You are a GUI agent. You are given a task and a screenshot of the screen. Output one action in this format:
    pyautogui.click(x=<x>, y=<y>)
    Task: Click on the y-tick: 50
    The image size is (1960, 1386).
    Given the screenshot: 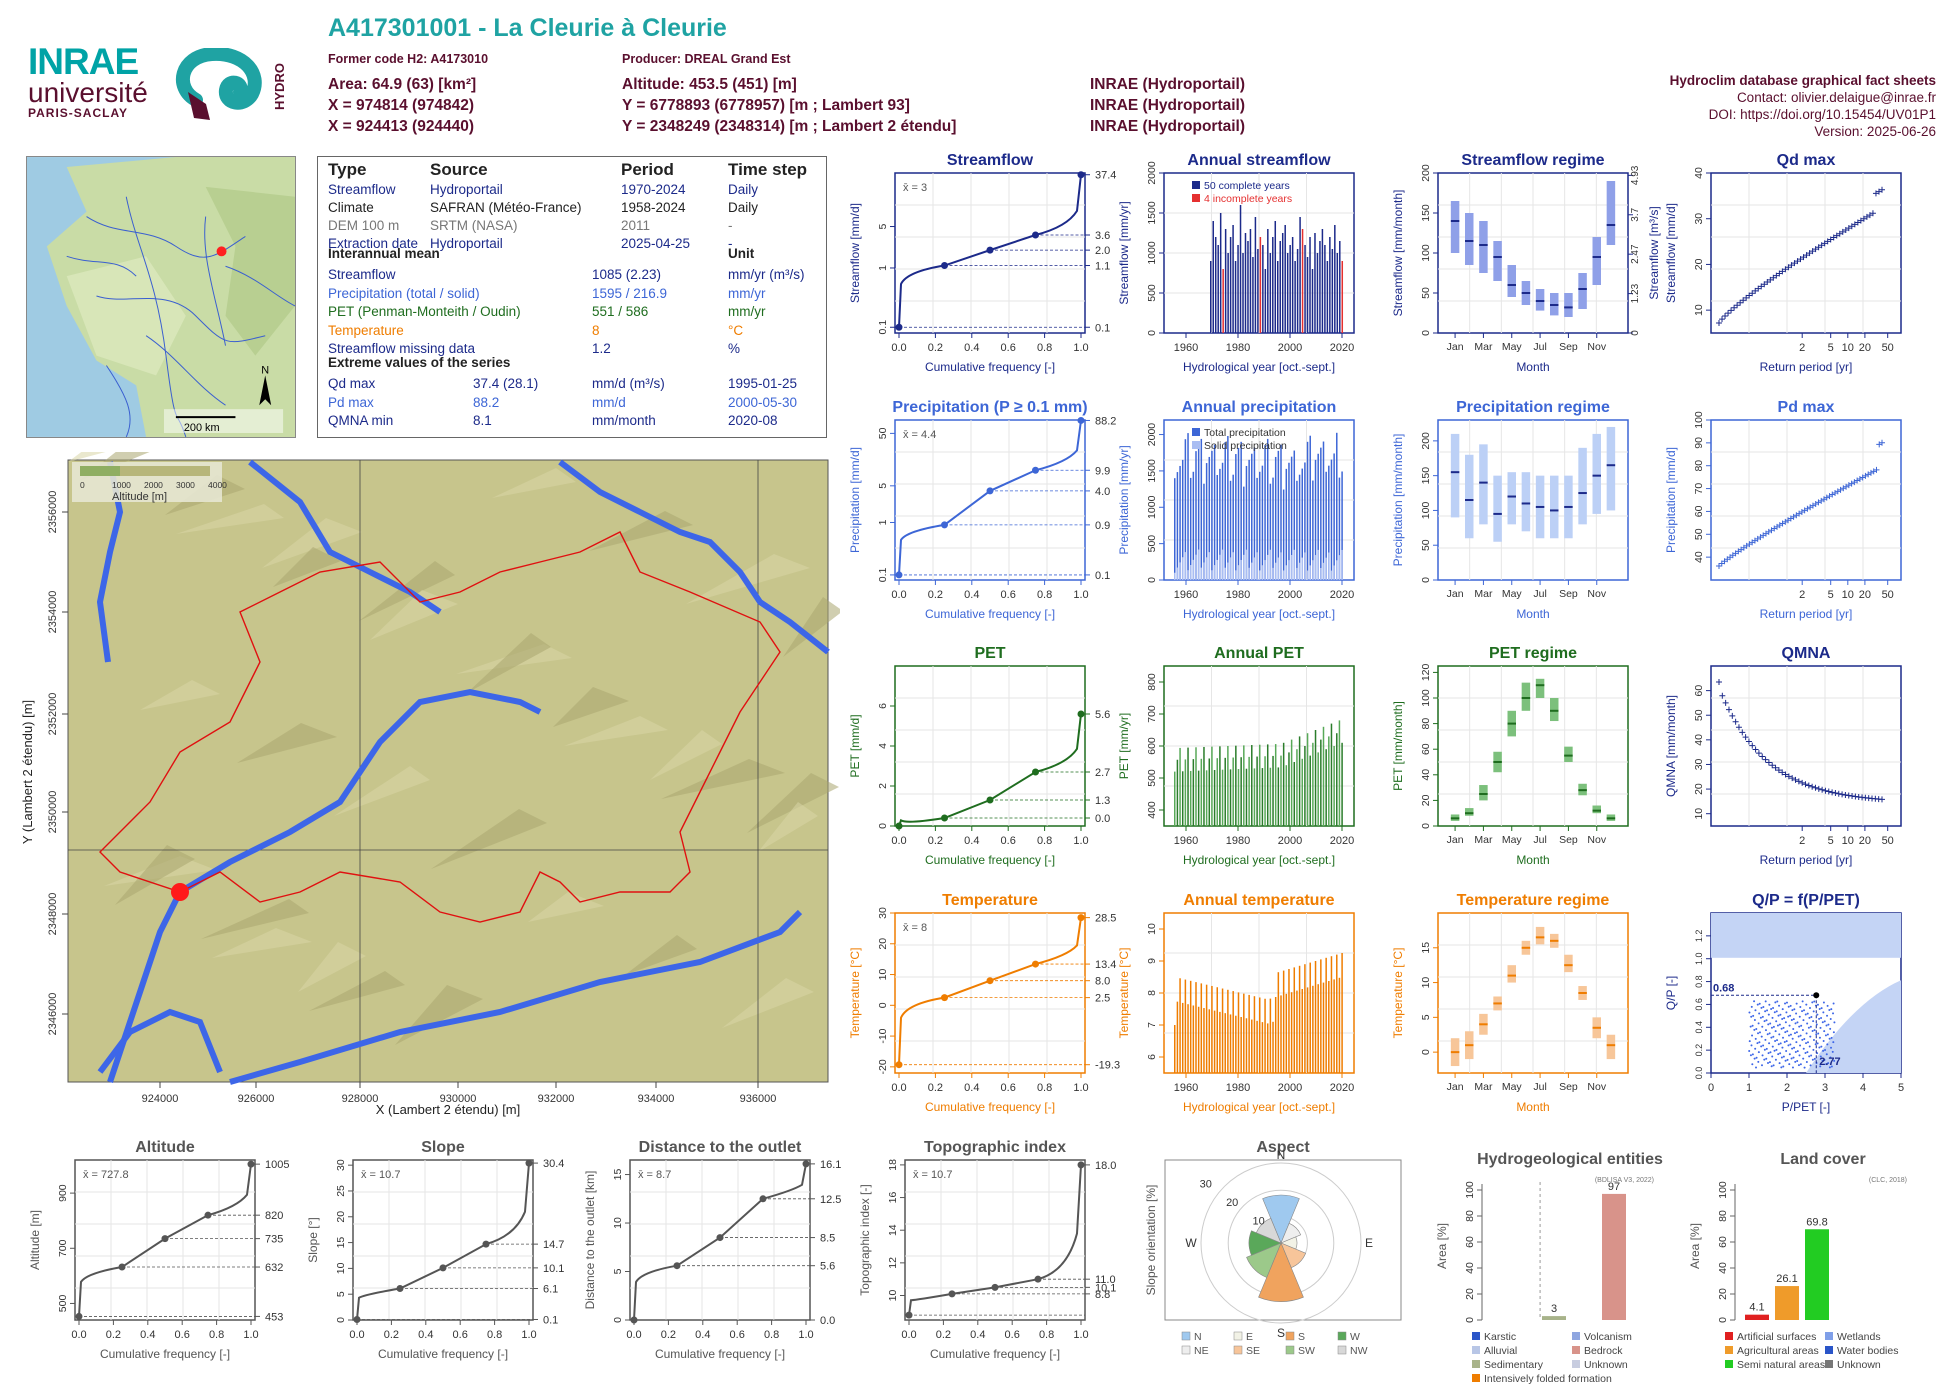 What is the action you would take?
    pyautogui.click(x=1426, y=545)
    